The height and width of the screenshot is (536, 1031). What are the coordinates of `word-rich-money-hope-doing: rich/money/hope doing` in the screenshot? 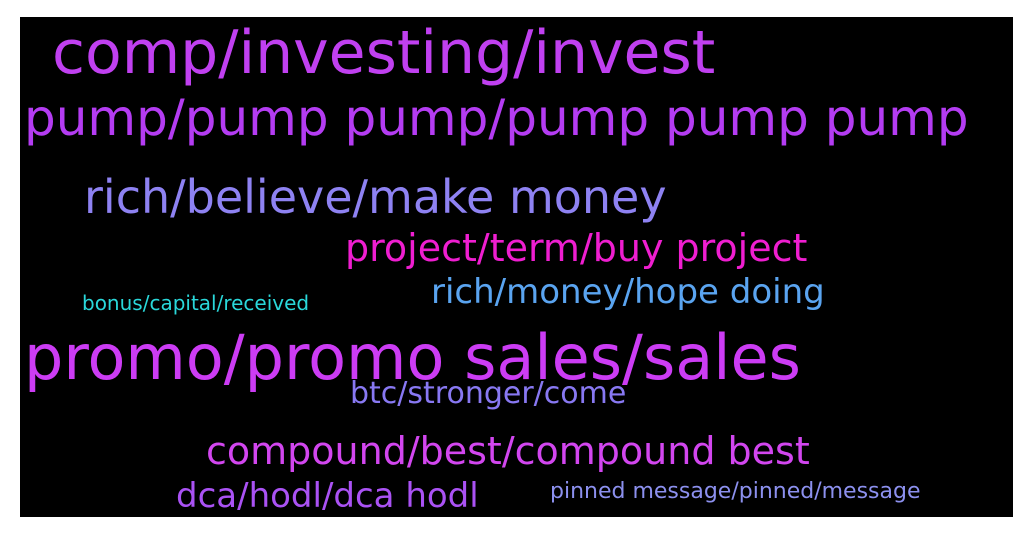 It's located at (628, 292).